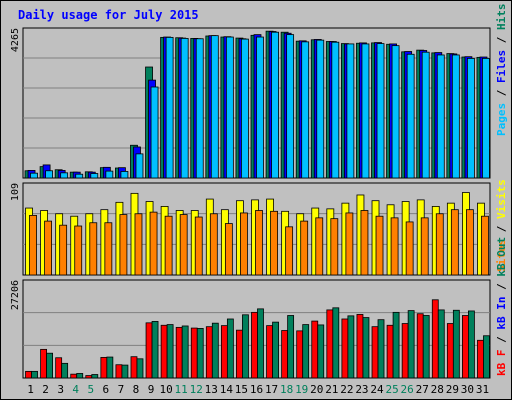  I want to click on x-tick-label-day-23: 23, so click(361, 389).